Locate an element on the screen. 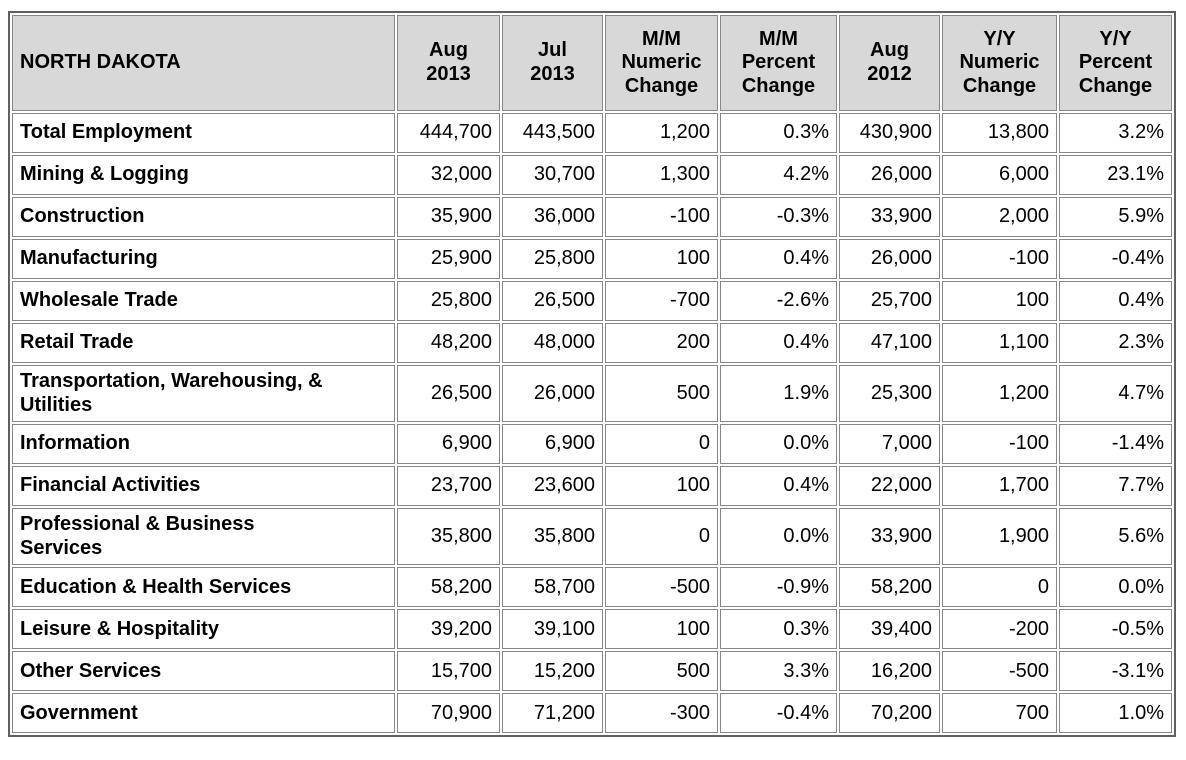 Image resolution: width=1186 pixels, height=760 pixels. data-cell: 22,000 is located at coordinates (889, 486).